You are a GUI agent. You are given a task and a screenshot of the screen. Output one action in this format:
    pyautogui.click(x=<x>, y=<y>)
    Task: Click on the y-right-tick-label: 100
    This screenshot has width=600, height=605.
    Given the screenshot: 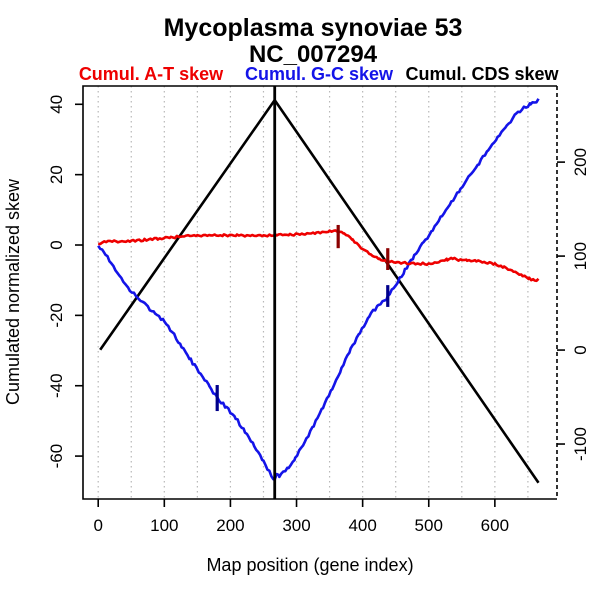 What is the action you would take?
    pyautogui.click(x=580, y=256)
    